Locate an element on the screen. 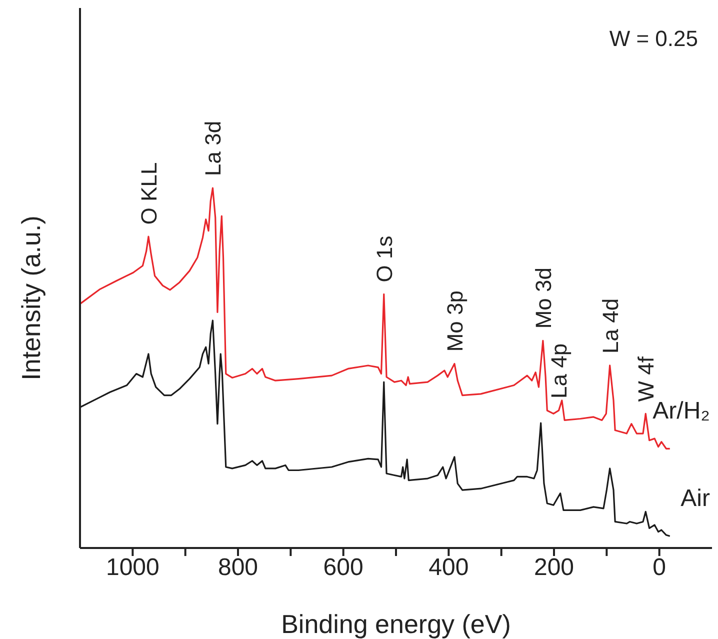 This screenshot has height=639, width=718. series-label: Air is located at coordinates (695, 498).